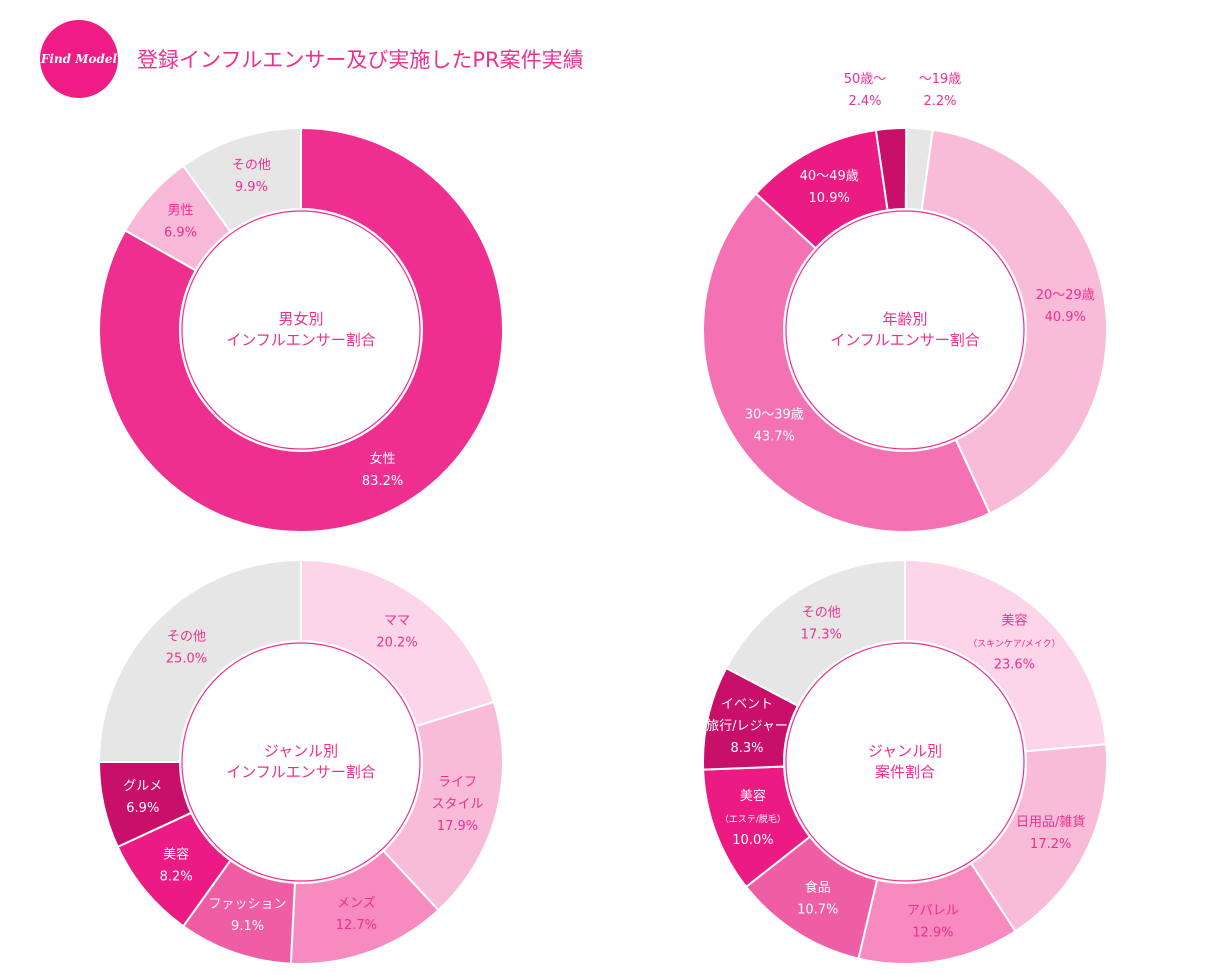 This screenshot has width=1207, height=974. I want to click on slice-label: 〜19歳 2.2%, so click(940, 90).